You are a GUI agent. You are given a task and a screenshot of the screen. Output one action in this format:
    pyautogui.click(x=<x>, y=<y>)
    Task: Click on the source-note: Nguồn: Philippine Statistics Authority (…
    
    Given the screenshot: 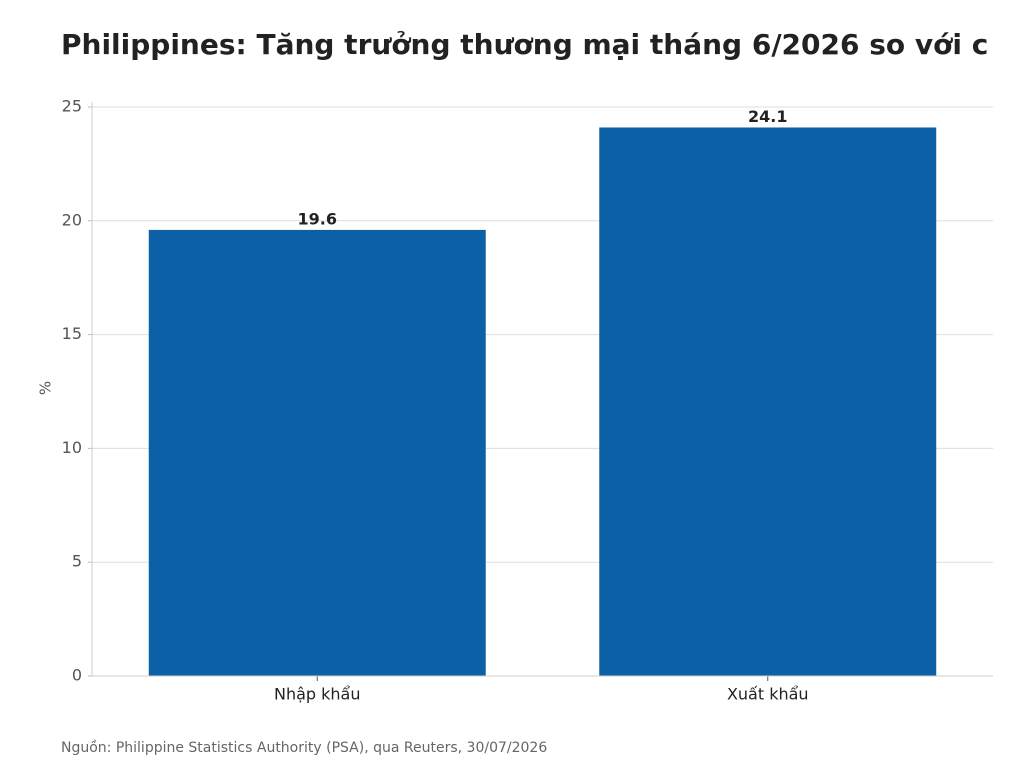 What is the action you would take?
    pyautogui.click(x=304, y=747)
    